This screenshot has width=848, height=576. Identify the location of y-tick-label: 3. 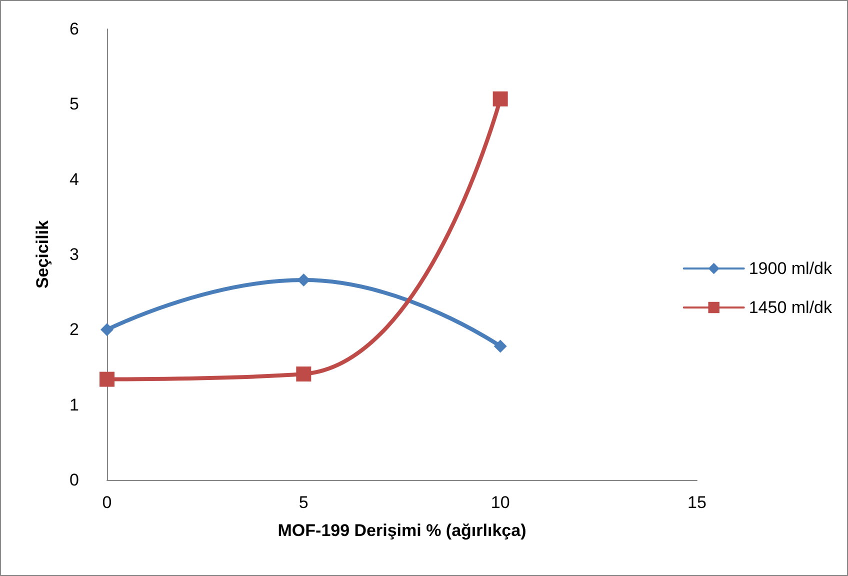
(74, 254).